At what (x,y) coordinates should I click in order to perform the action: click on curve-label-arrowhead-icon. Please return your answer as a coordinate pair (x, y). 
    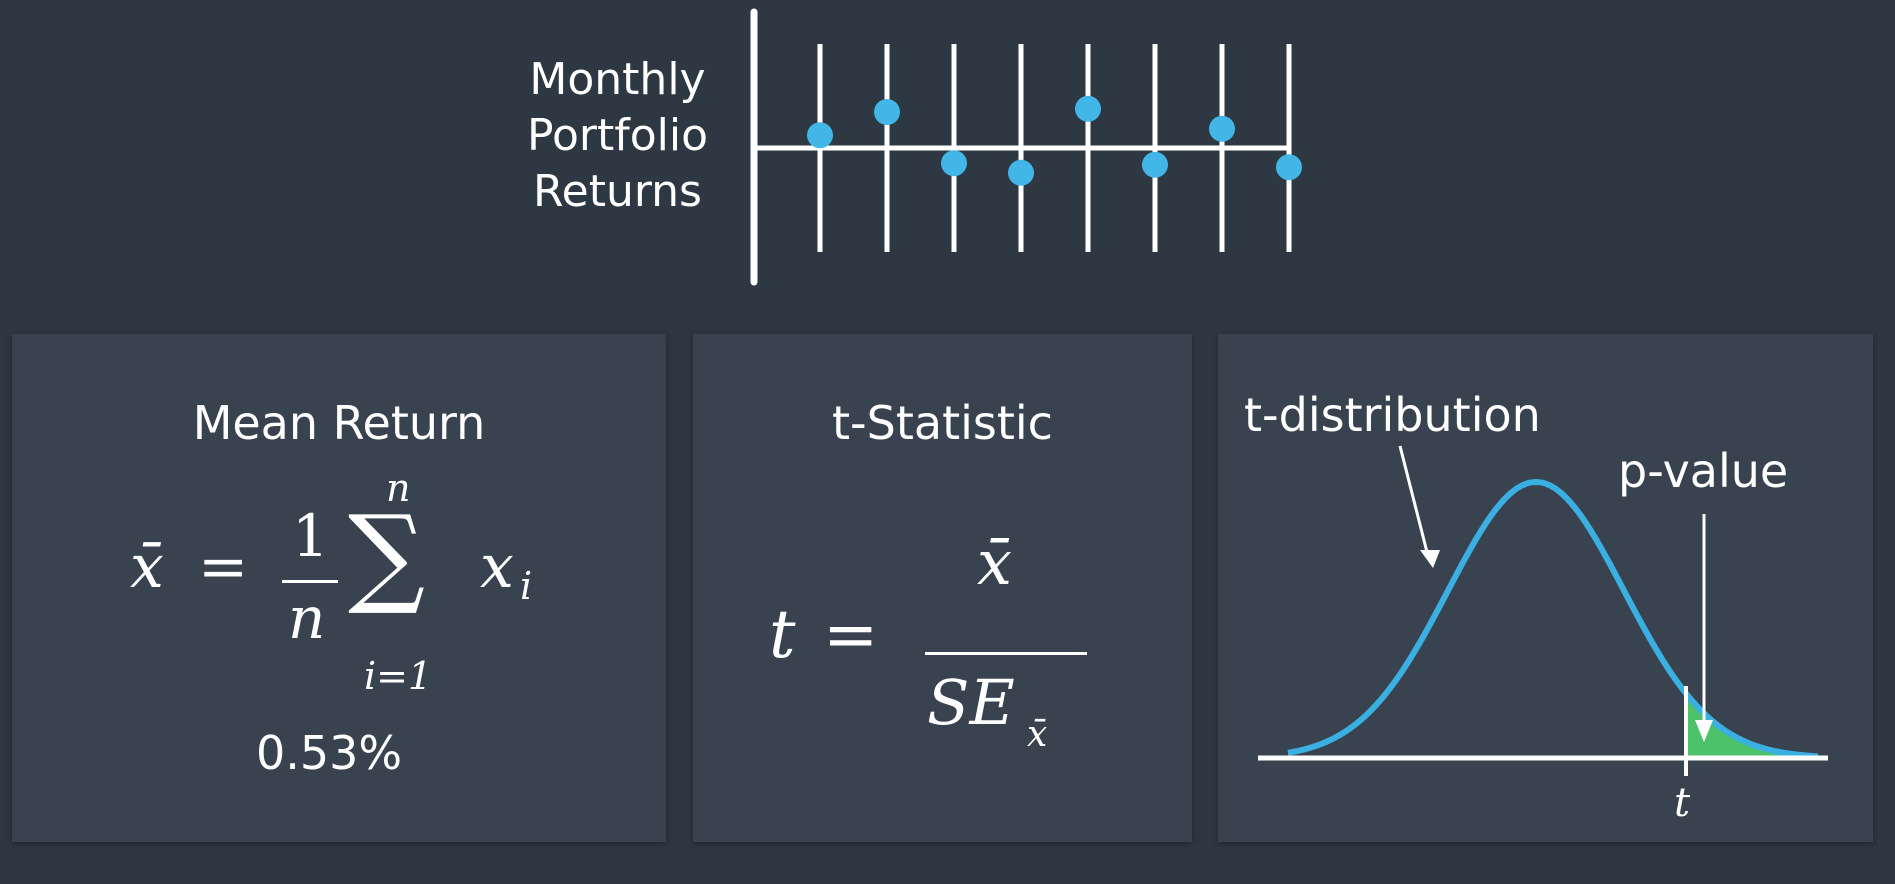
    Looking at the image, I should click on (1430, 559).